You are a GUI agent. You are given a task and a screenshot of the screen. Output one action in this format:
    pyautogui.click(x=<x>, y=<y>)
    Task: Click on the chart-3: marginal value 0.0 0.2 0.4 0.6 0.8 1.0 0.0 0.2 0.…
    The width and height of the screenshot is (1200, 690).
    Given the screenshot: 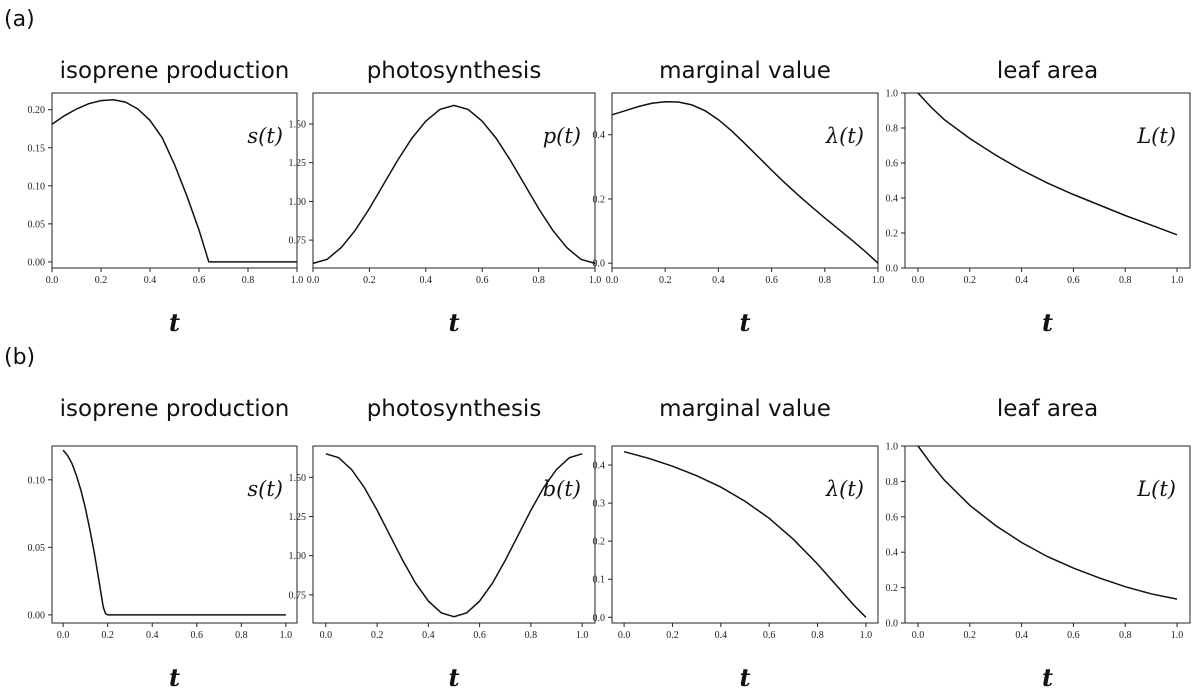 What is the action you would take?
    pyautogui.click(x=739, y=197)
    